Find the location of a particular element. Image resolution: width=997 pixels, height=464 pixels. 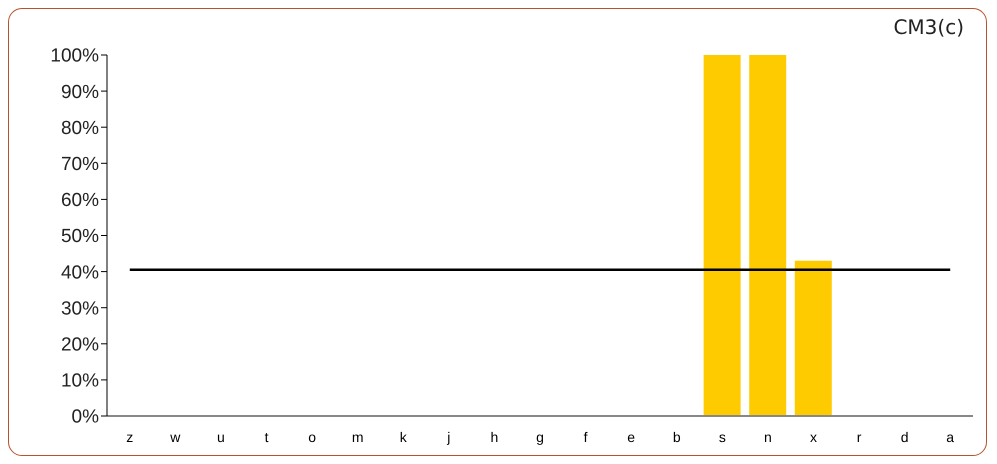

x-tick-label: e is located at coordinates (631, 436).